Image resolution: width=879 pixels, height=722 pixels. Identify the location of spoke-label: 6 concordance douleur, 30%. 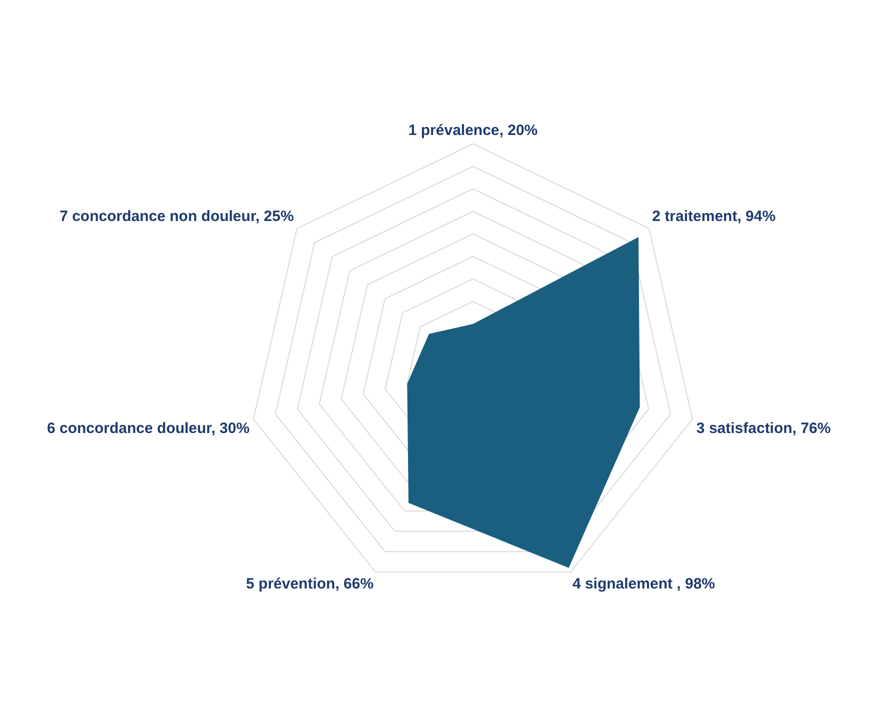
(148, 429).